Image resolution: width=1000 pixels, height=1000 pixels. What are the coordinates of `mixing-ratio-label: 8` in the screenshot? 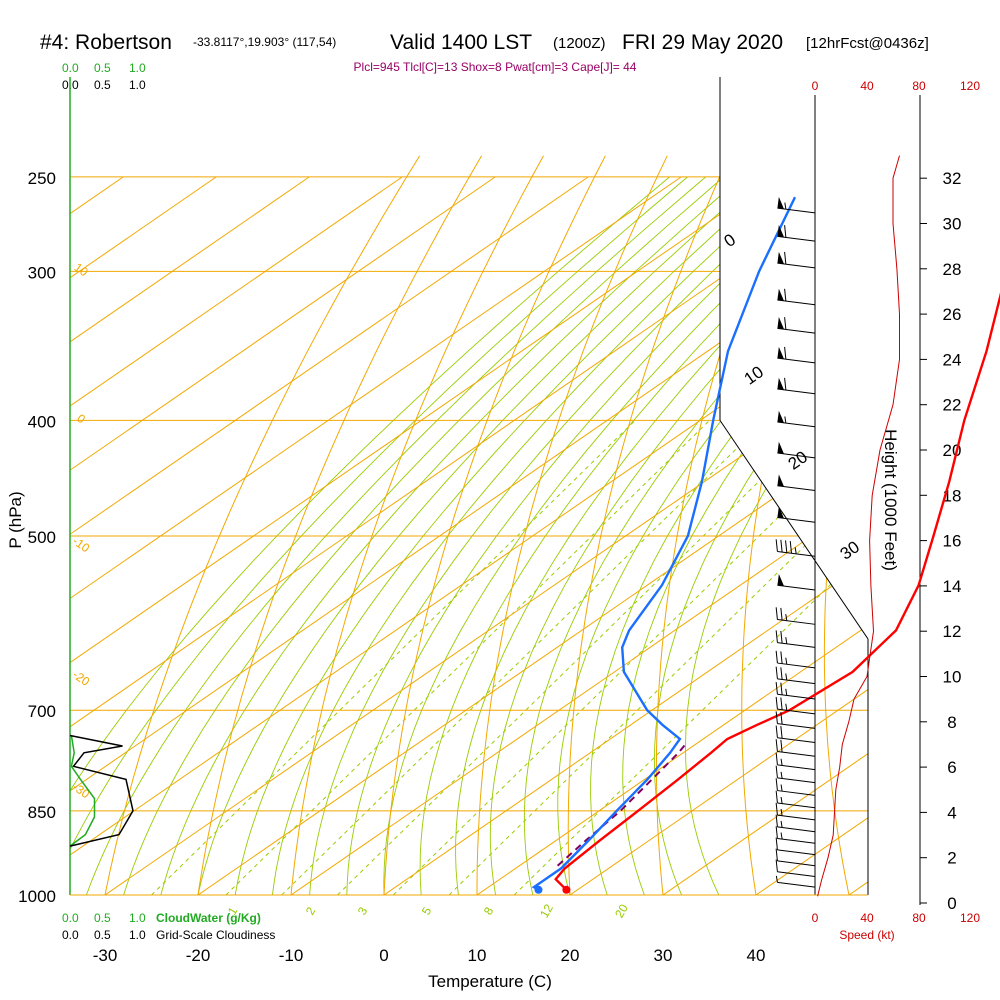 It's located at (489, 910).